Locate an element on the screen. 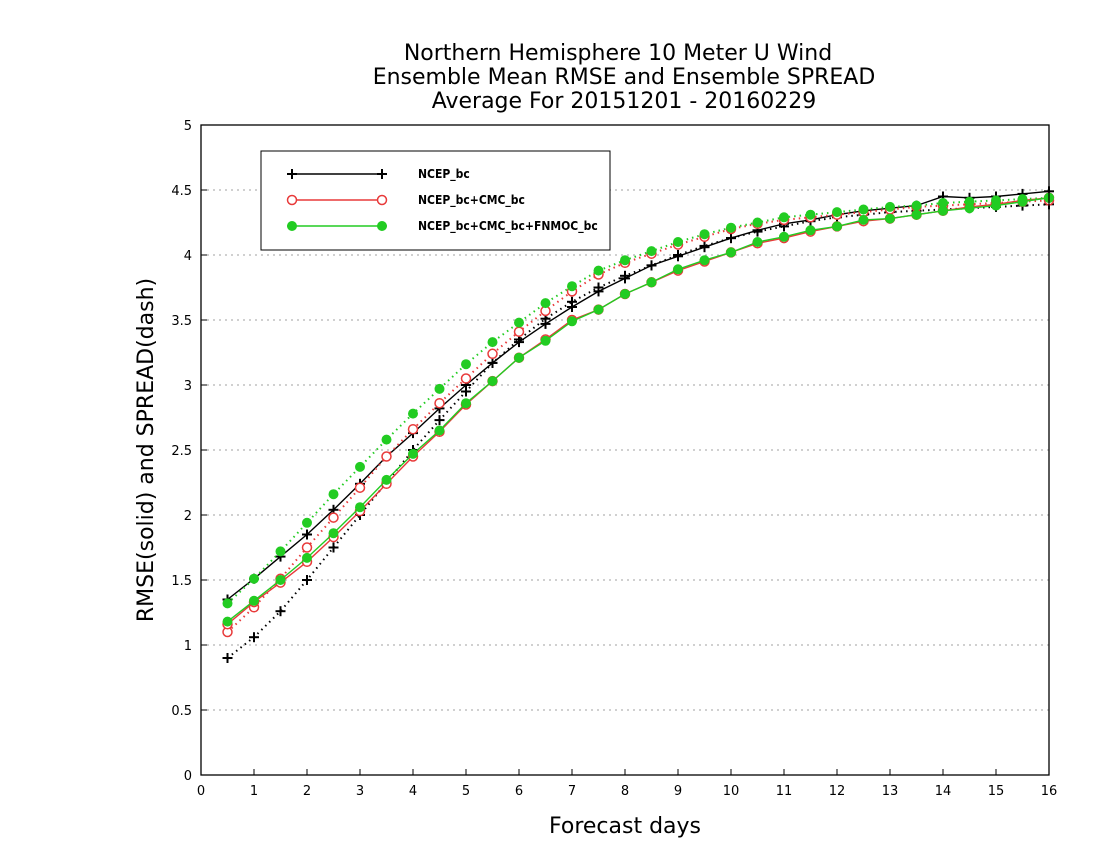  y-tick-label-10: 5 is located at coordinates (188, 126).